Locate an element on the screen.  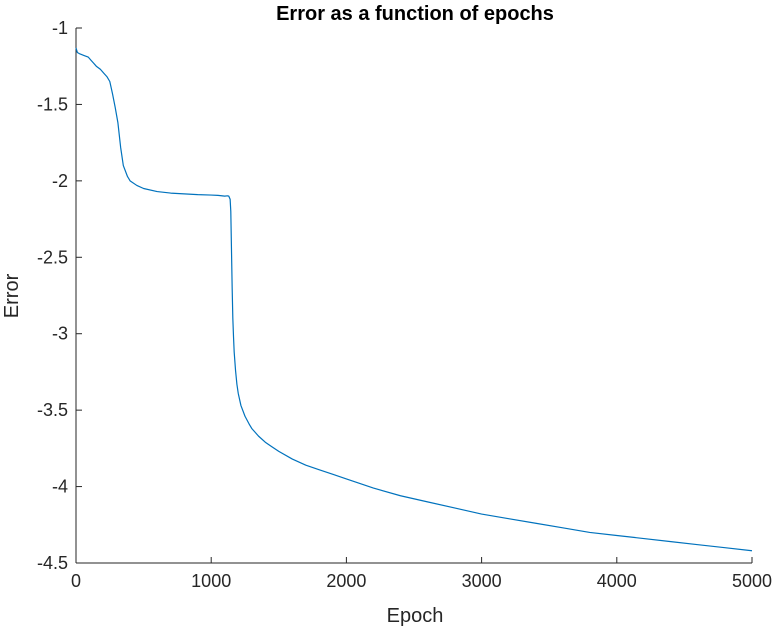
x-tick-label: 5000 is located at coordinates (752, 581).